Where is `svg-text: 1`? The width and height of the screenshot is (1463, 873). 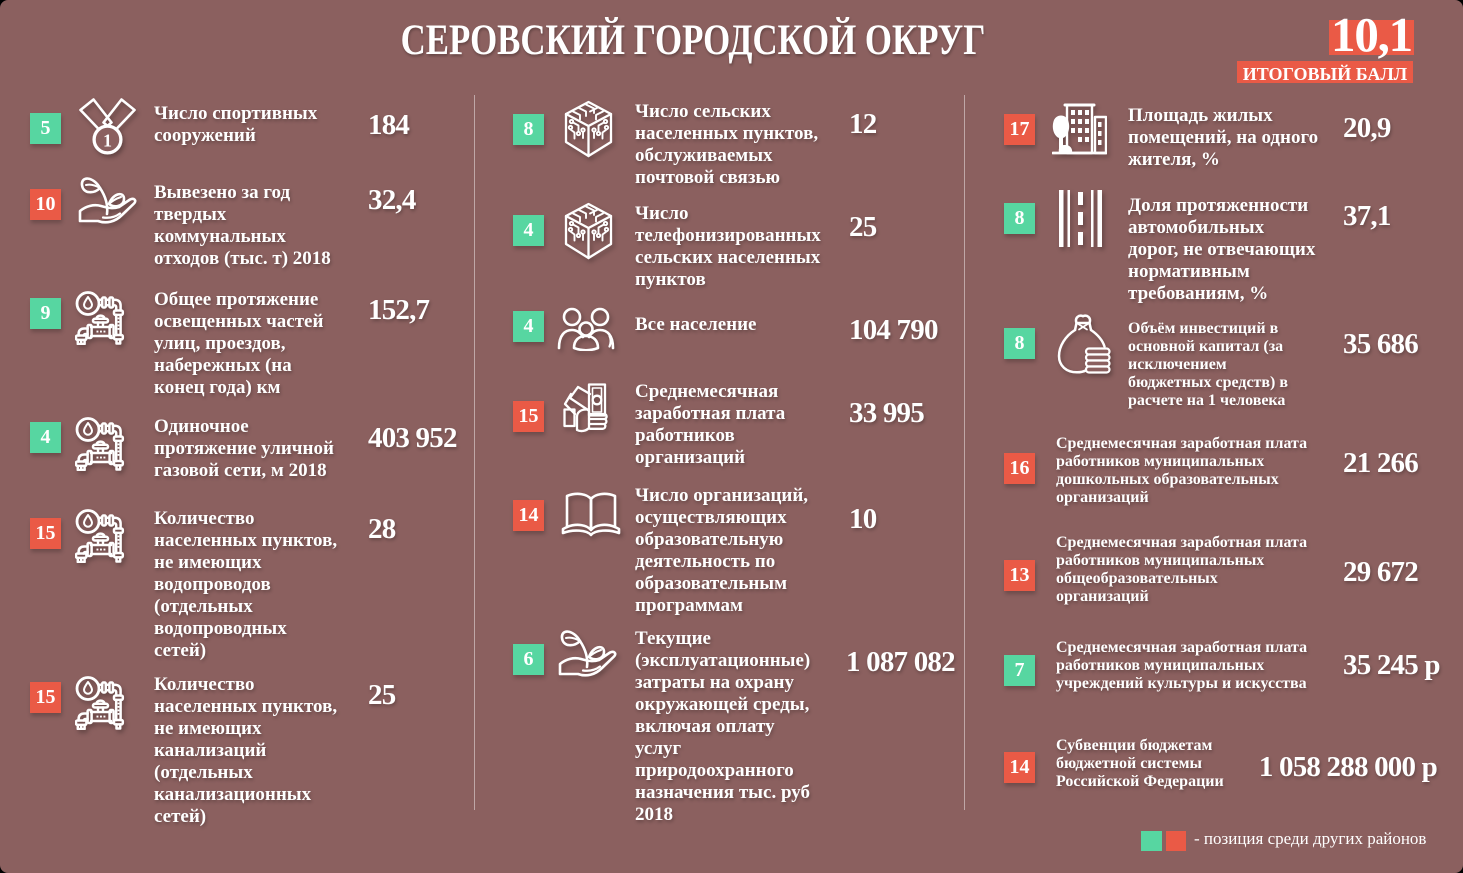
svg-text: 1 is located at coordinates (107, 141).